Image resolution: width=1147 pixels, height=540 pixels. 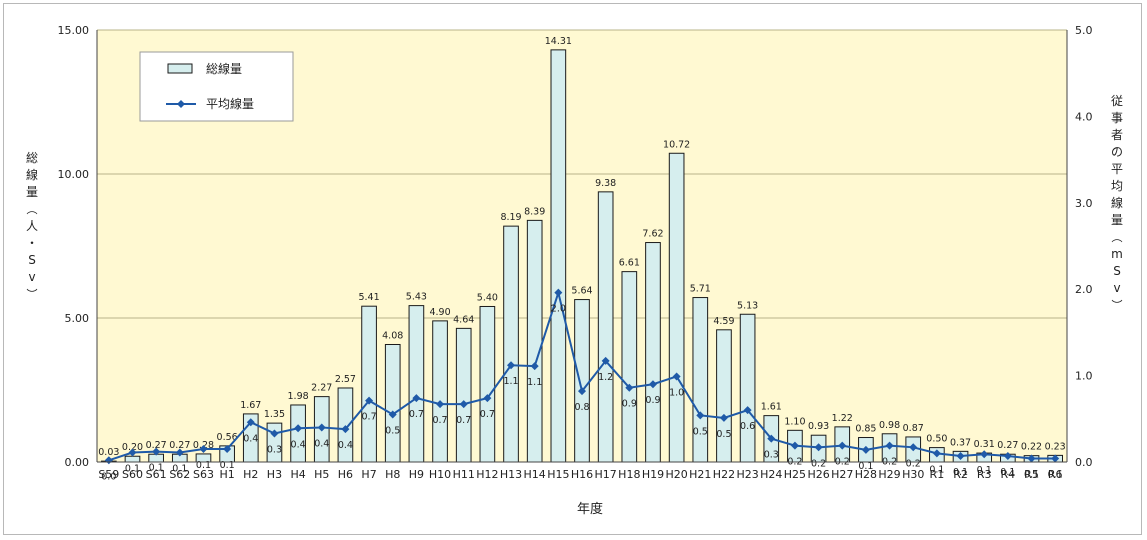 What do you see at coordinates (606, 474) in the screenshot?
I see `x-tick-label: H17` at bounding box center [606, 474].